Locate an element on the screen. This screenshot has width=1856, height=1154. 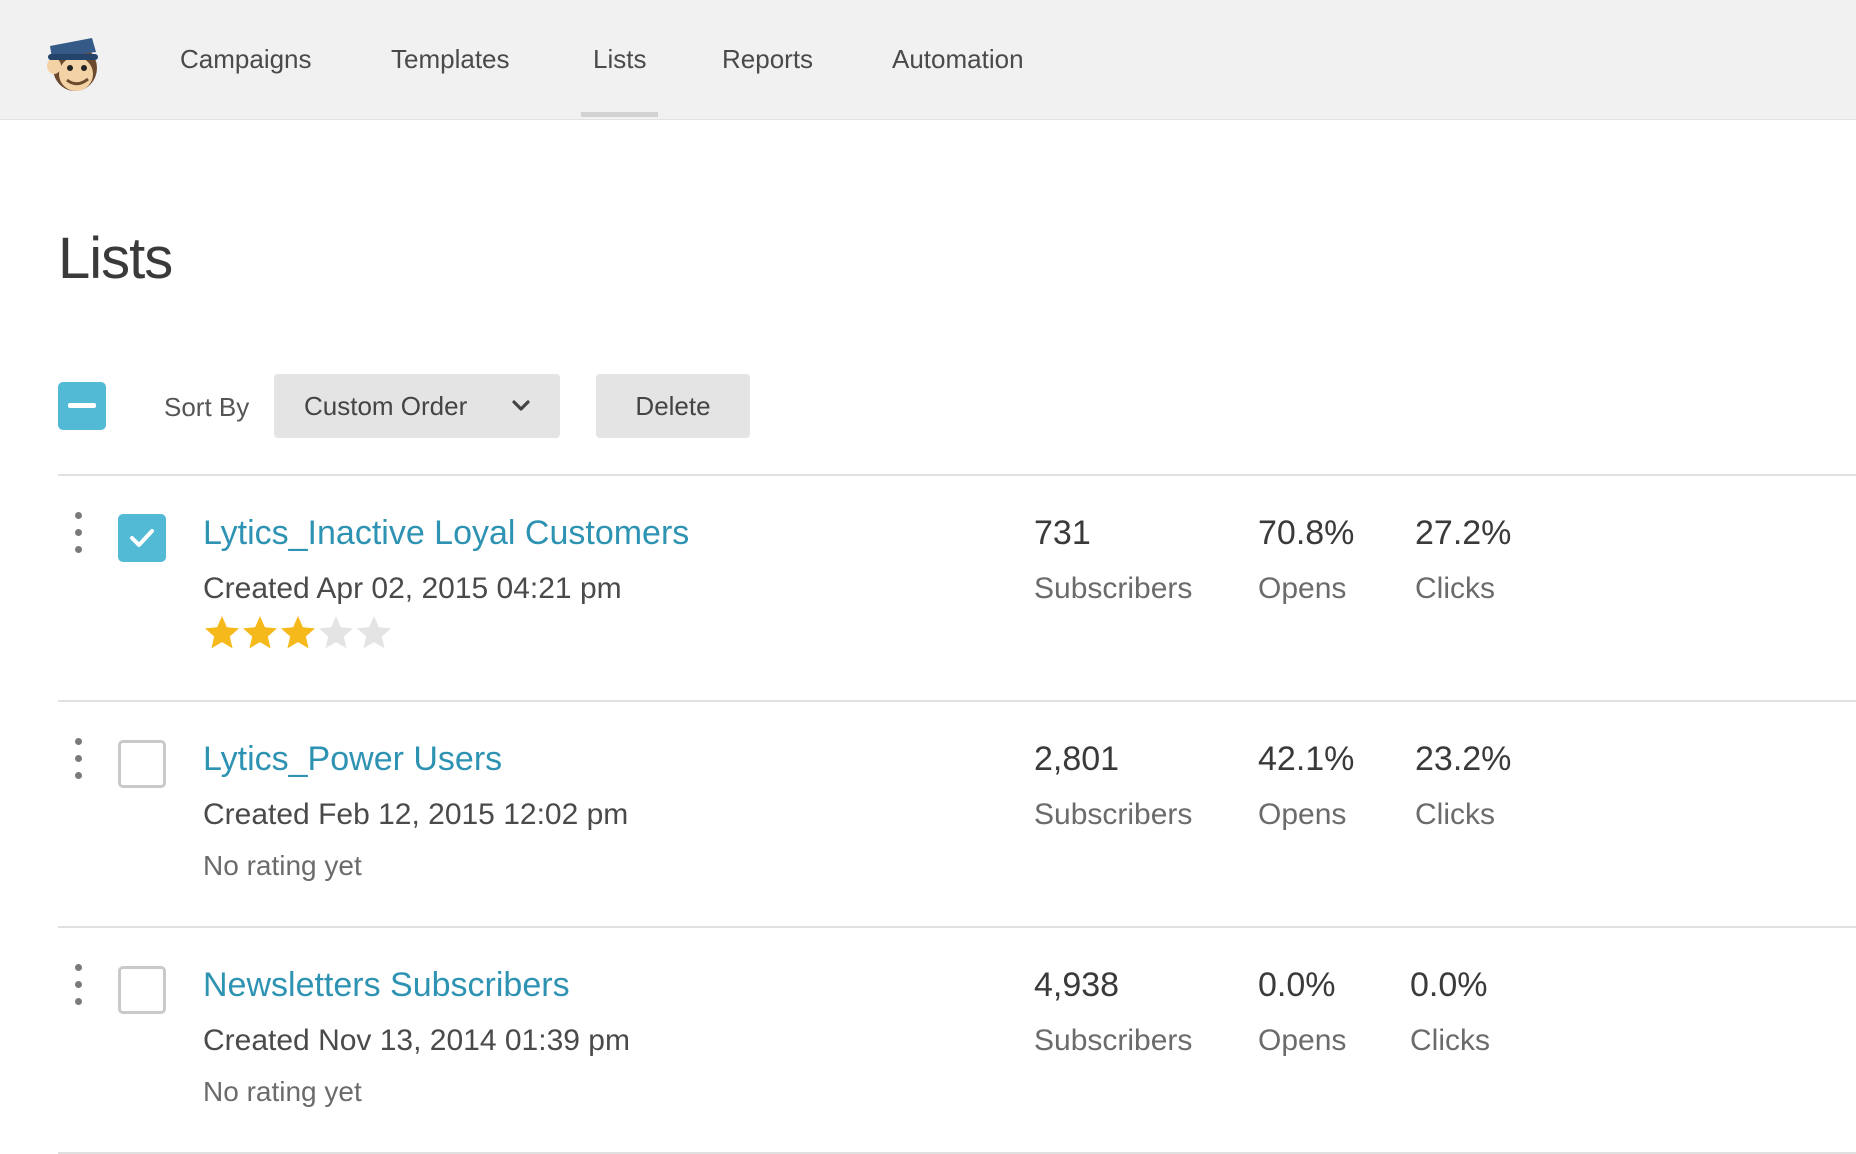
mailchimp-logo-icon is located at coordinates (73, 61).